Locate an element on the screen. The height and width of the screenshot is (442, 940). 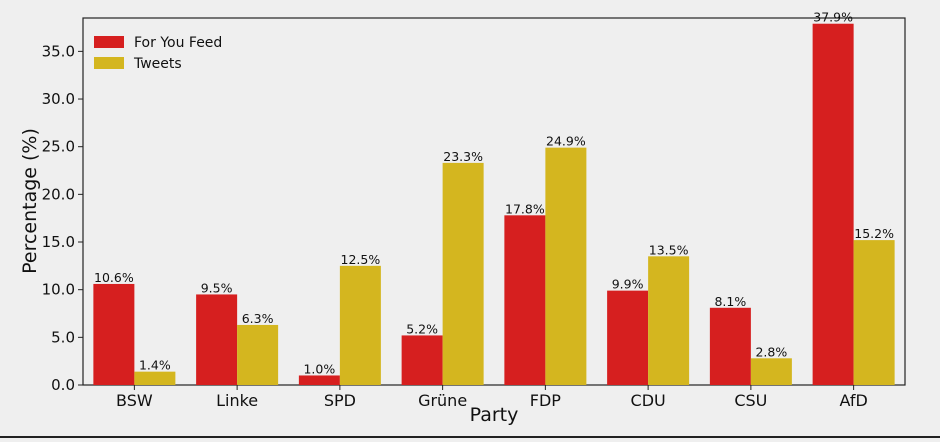
legend-label-for-you-feed: For You Feed is located at coordinates (178, 43).